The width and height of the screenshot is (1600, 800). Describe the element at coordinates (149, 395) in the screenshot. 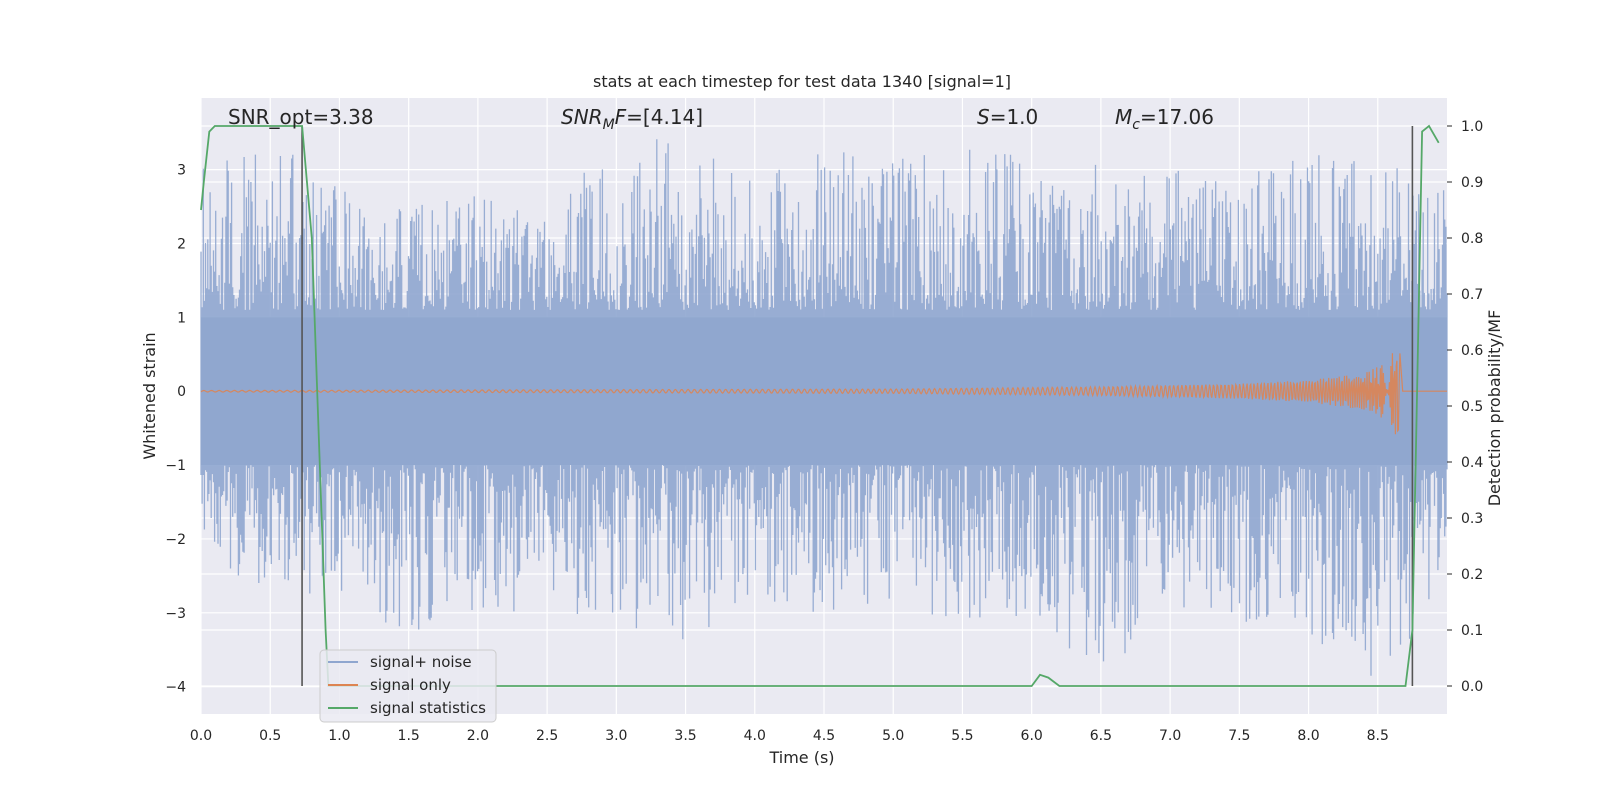

I see `y-axis-title: Whitened strain` at that location.